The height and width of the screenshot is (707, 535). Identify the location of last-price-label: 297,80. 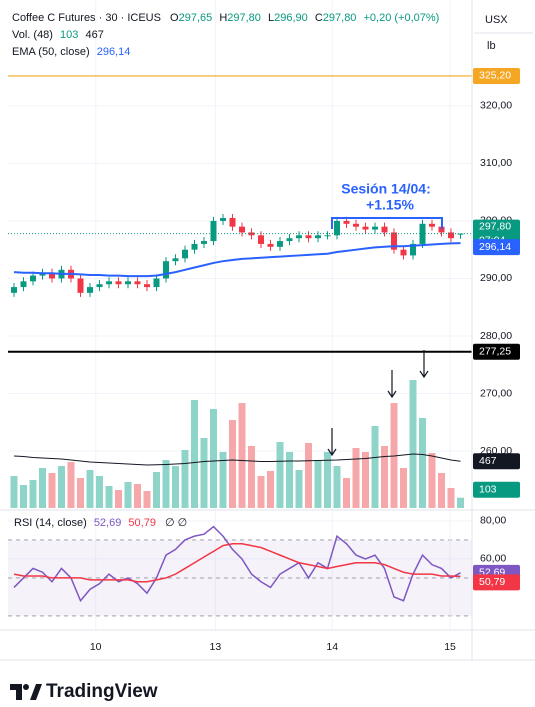
(495, 226).